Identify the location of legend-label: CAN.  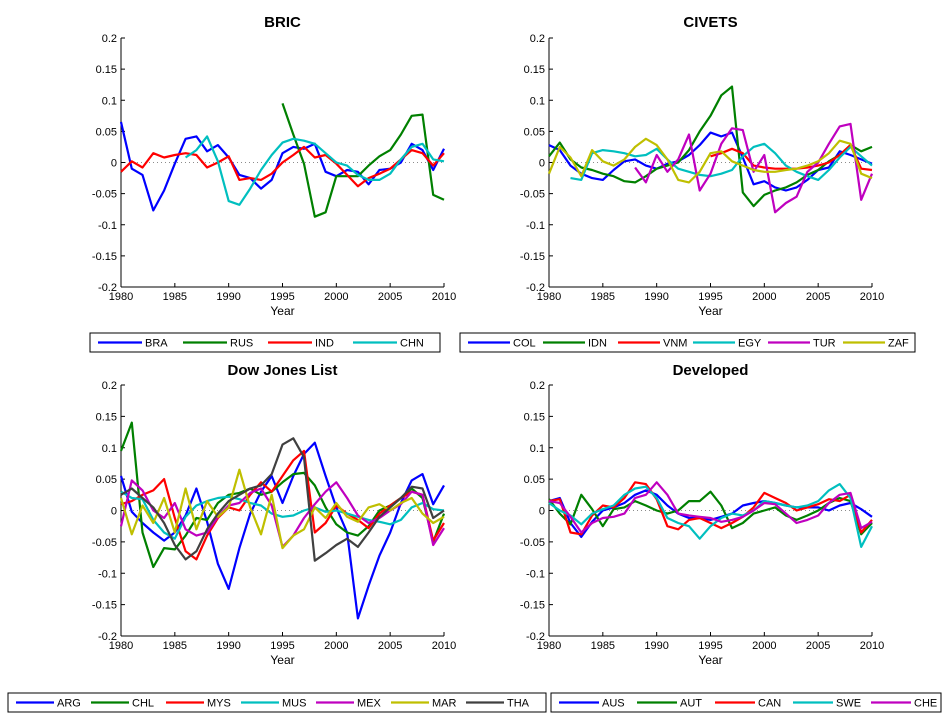
(769, 704).